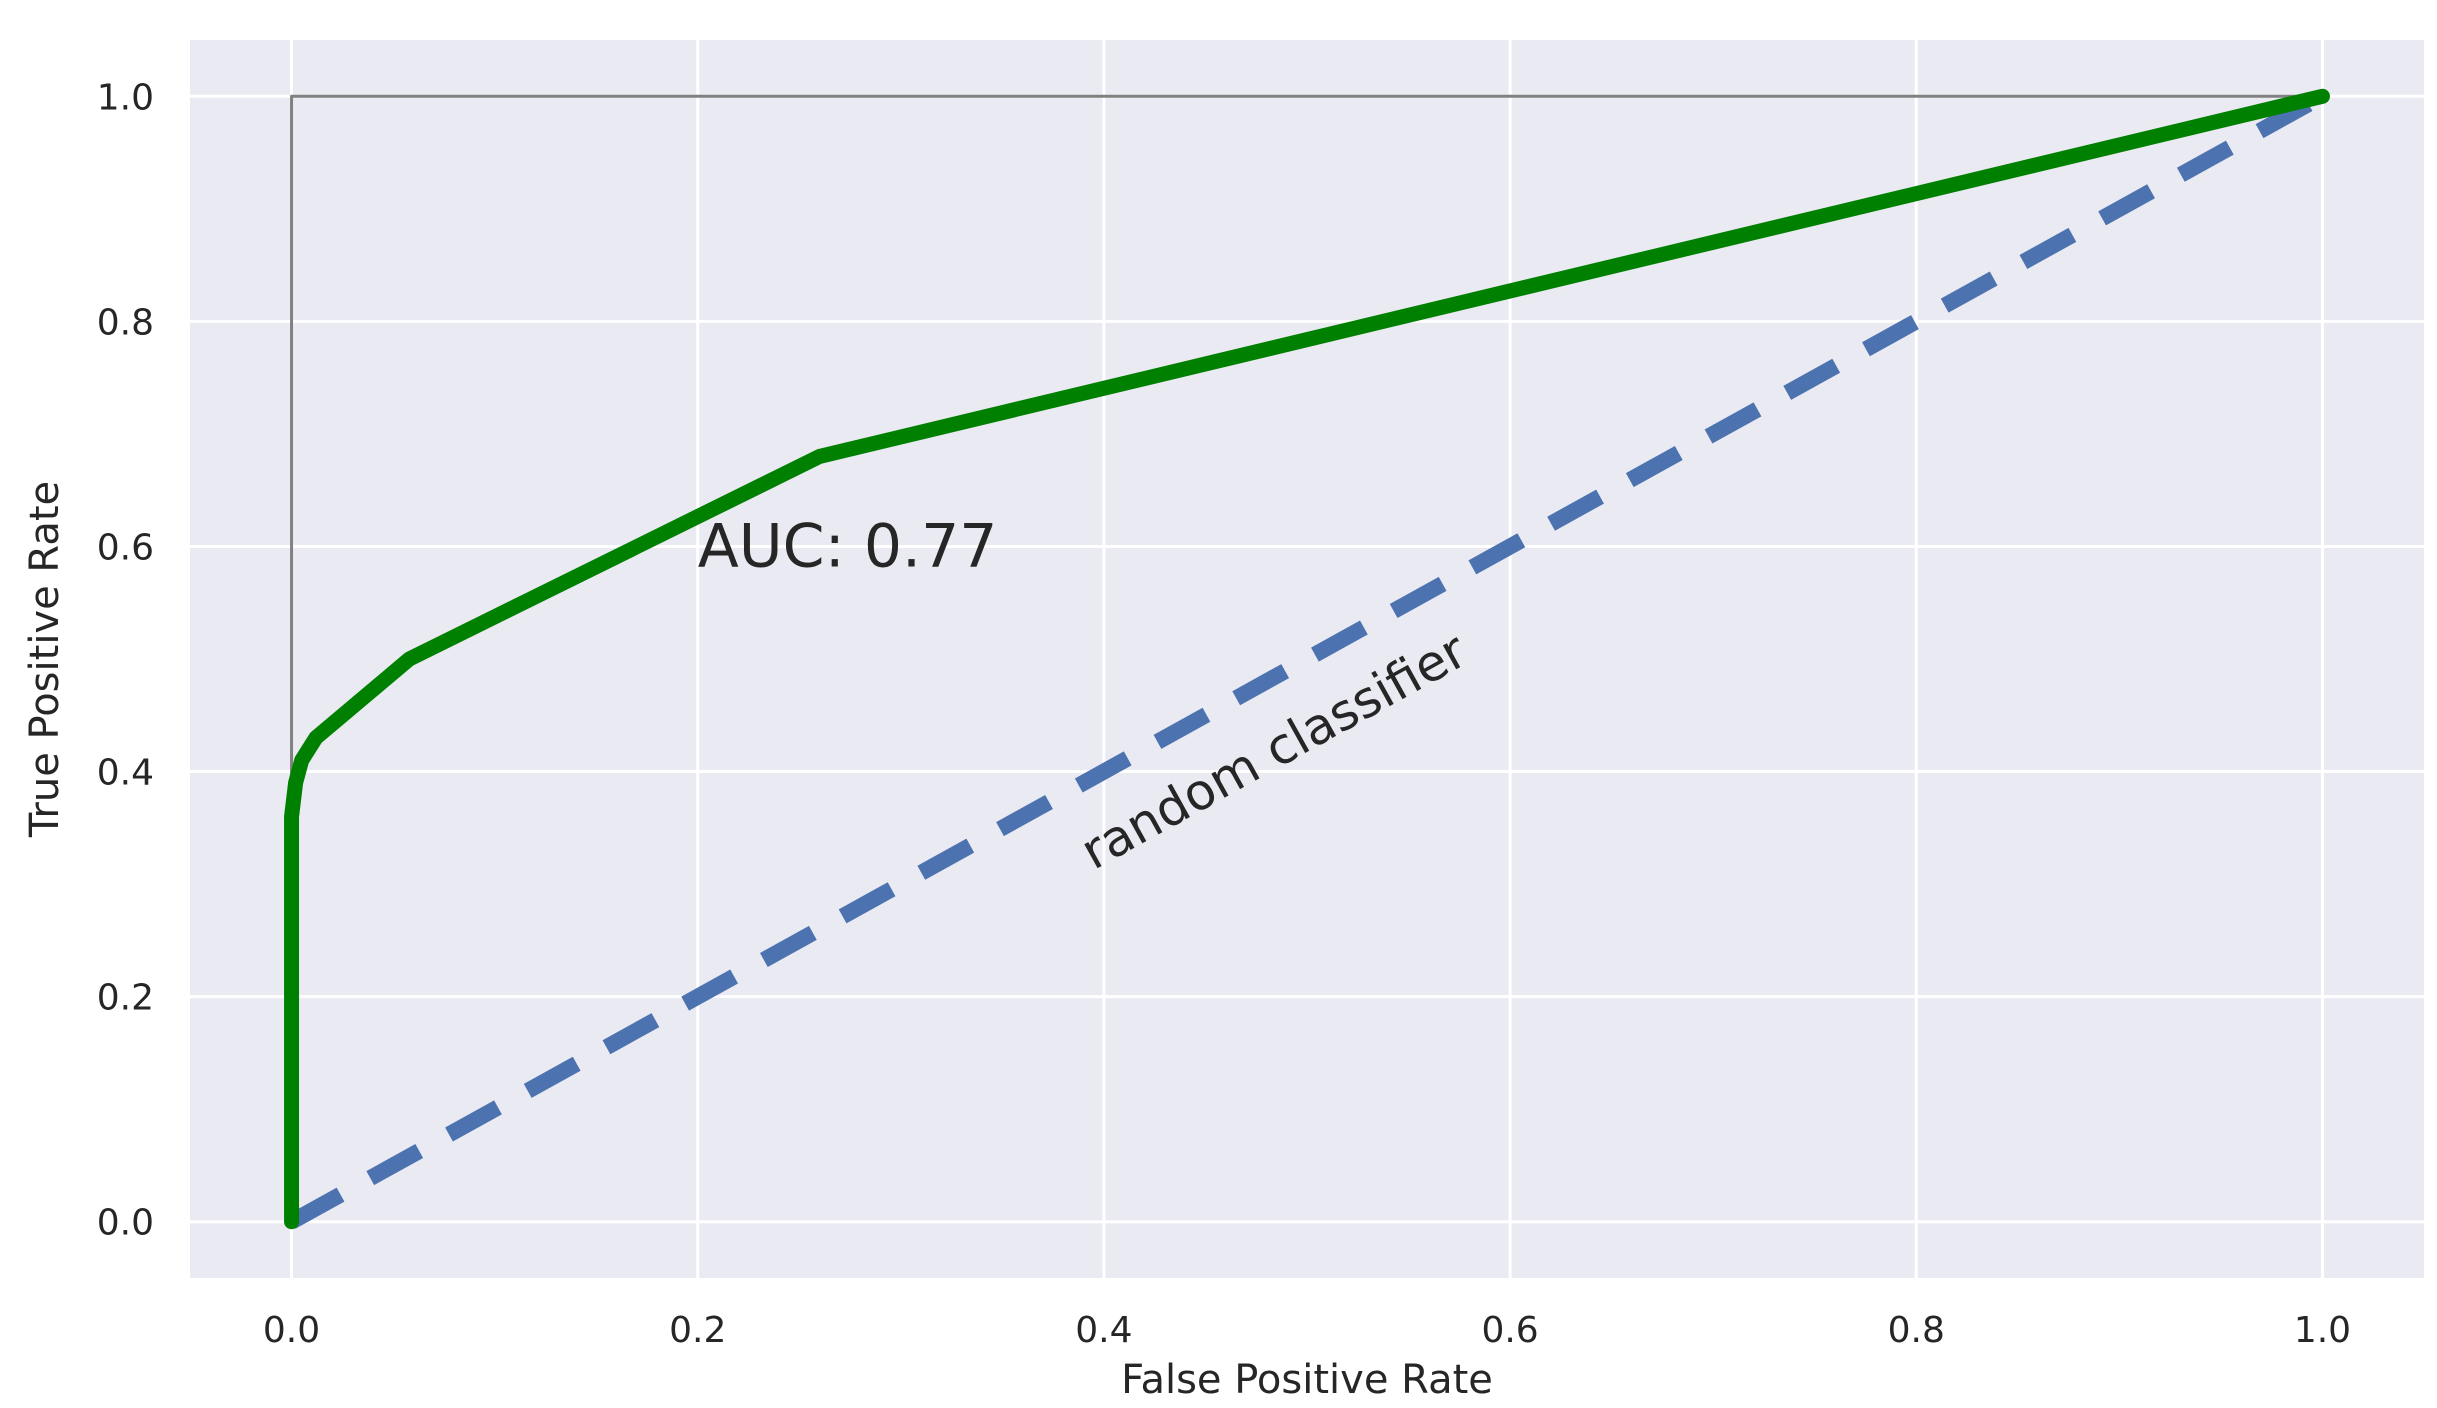  Describe the element at coordinates (1307, 1380) in the screenshot. I see `x-axis-label: False Positive Rate` at that location.